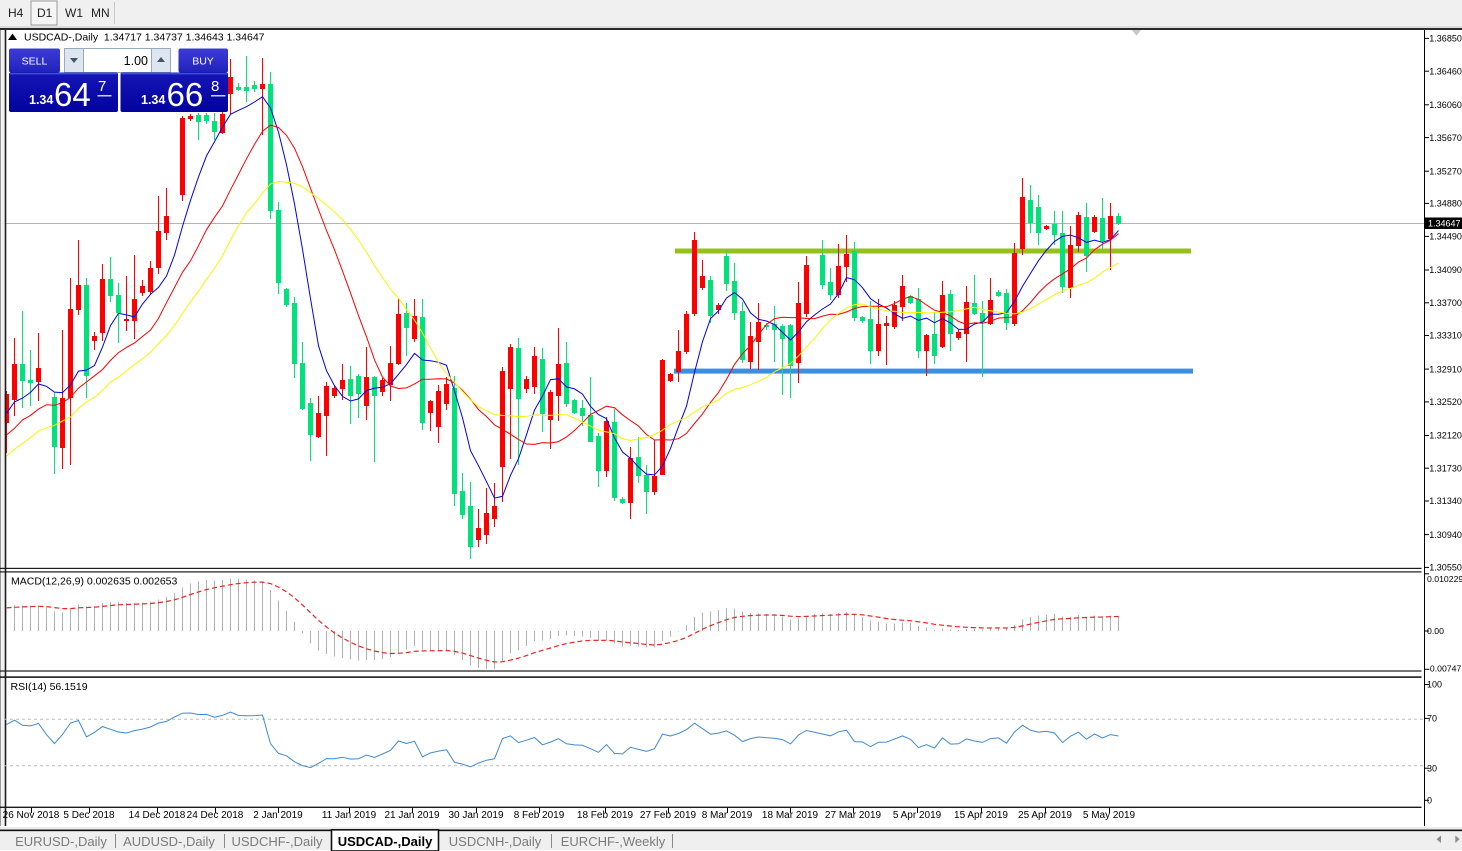  What do you see at coordinates (790, 815) in the screenshot?
I see `svg-text: 18 Mar 2019` at bounding box center [790, 815].